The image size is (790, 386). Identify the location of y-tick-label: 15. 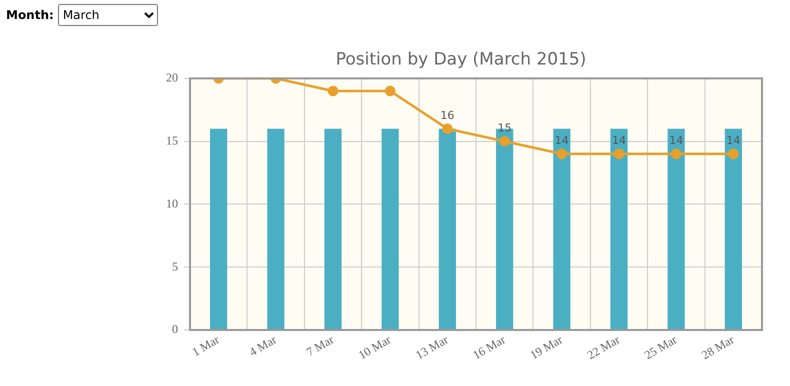
(172, 140).